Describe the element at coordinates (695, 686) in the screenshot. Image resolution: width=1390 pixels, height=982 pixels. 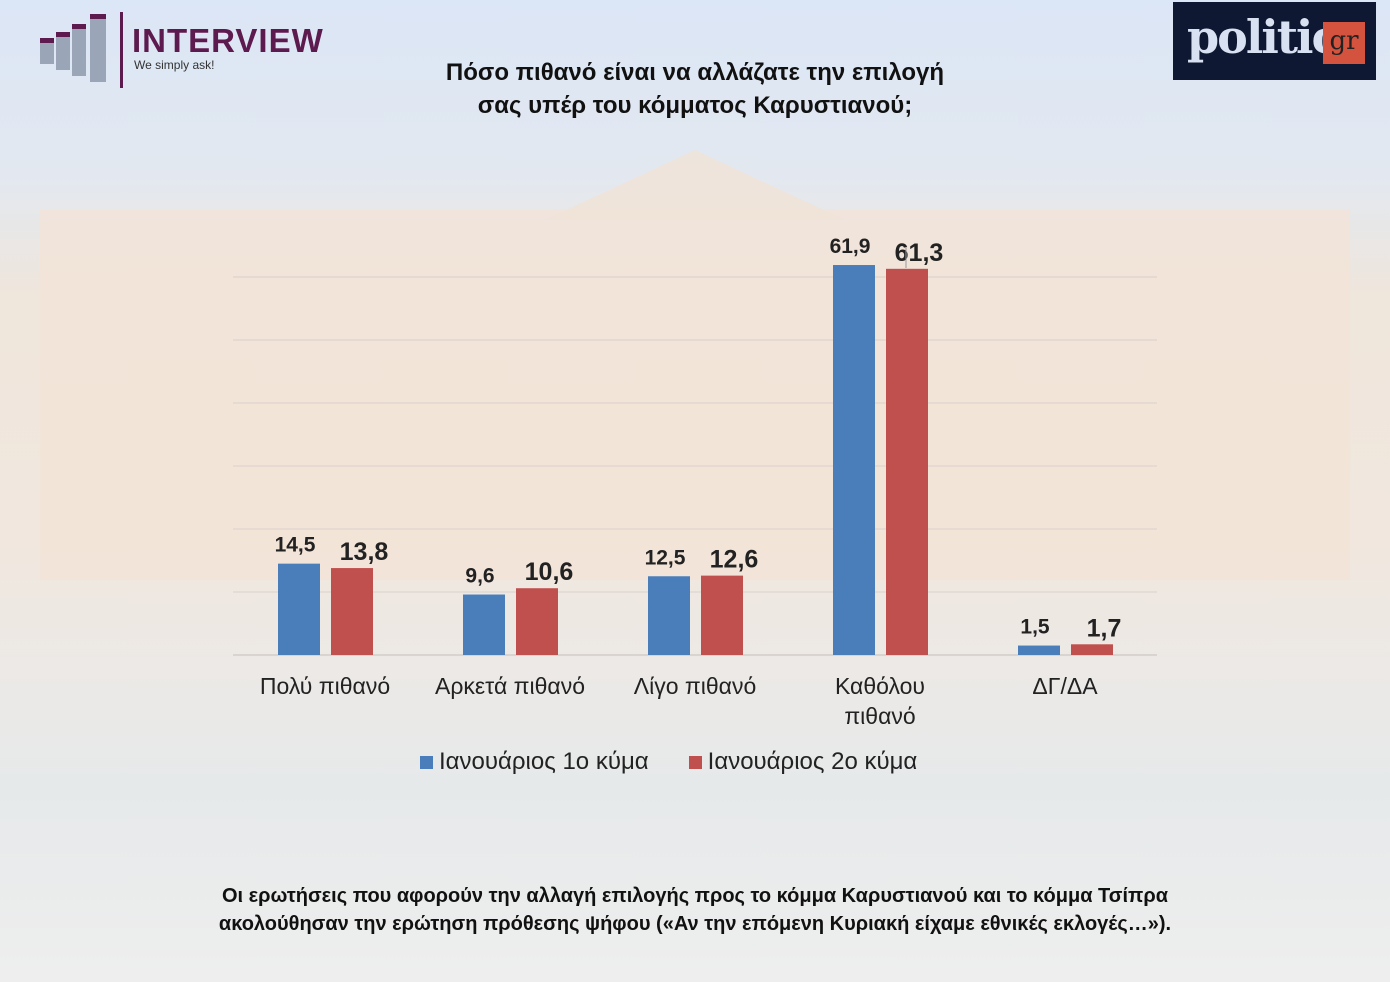
I see `category-label: Λίγο πιθανό` at that location.